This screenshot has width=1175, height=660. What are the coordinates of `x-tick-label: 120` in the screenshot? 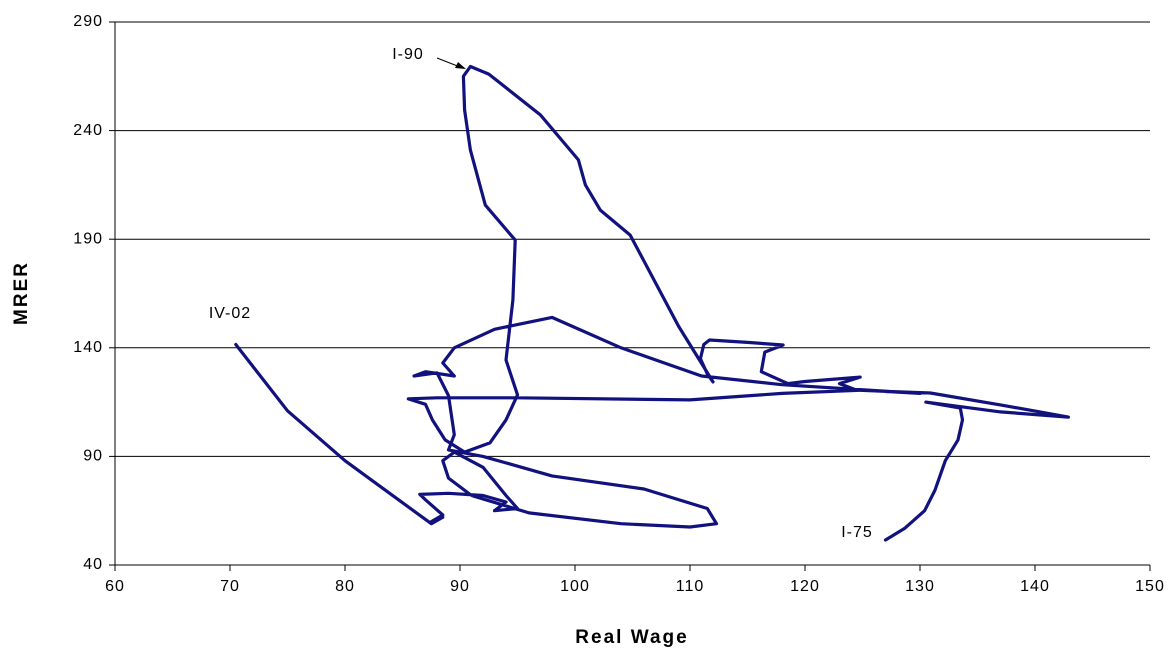 It's located at (805, 586).